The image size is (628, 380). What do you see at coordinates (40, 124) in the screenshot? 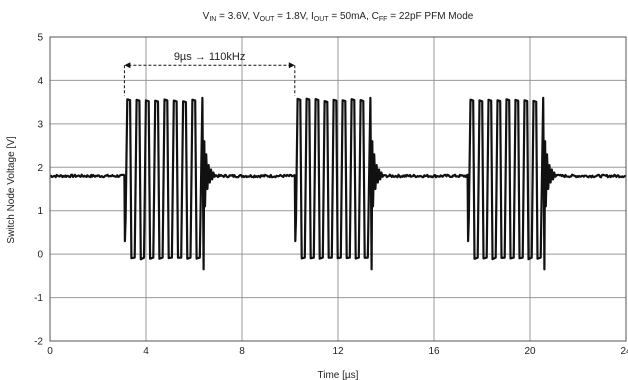
I see `y-tick-label: 3` at bounding box center [40, 124].